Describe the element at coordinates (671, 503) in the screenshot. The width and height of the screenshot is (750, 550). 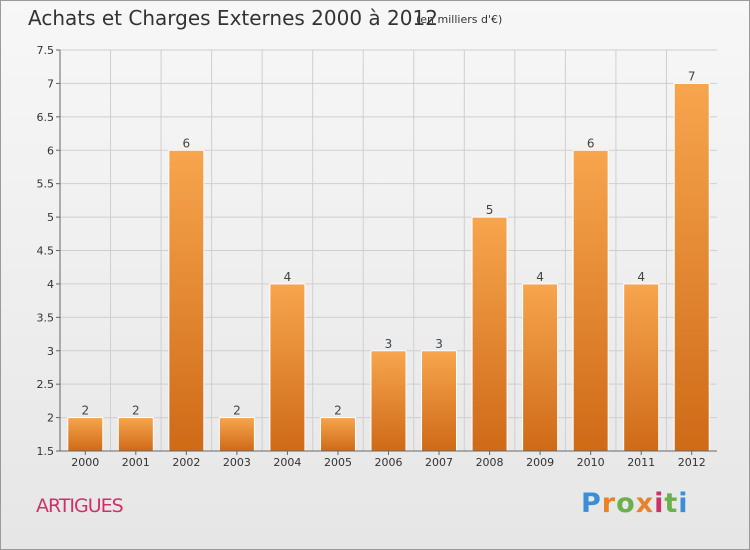
I see `brand-letter: t` at that location.